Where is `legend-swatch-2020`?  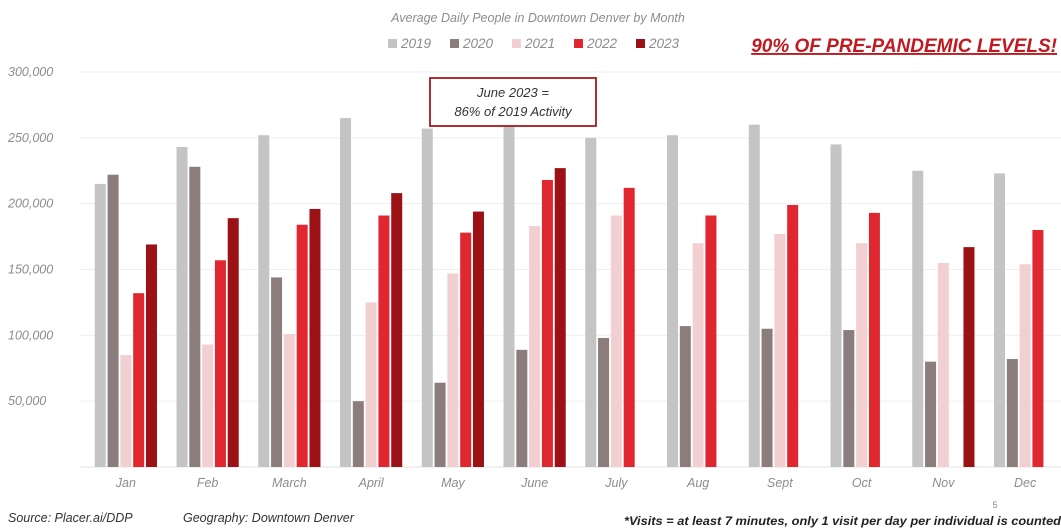 legend-swatch-2020 is located at coordinates (454, 43).